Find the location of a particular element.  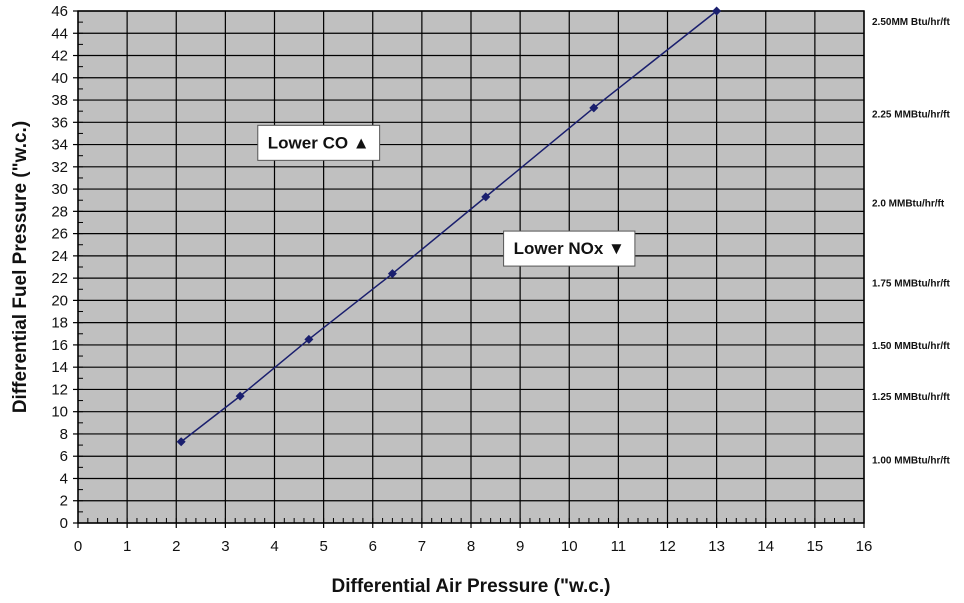

annotation-label: Lower NOx ▼ is located at coordinates (569, 248).